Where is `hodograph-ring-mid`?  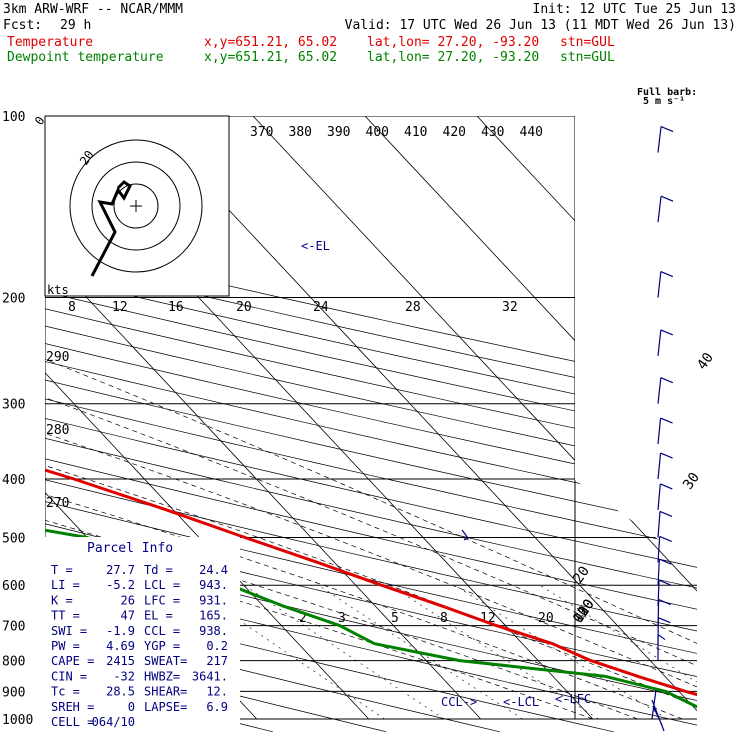 hodograph-ring-mid is located at coordinates (136, 206).